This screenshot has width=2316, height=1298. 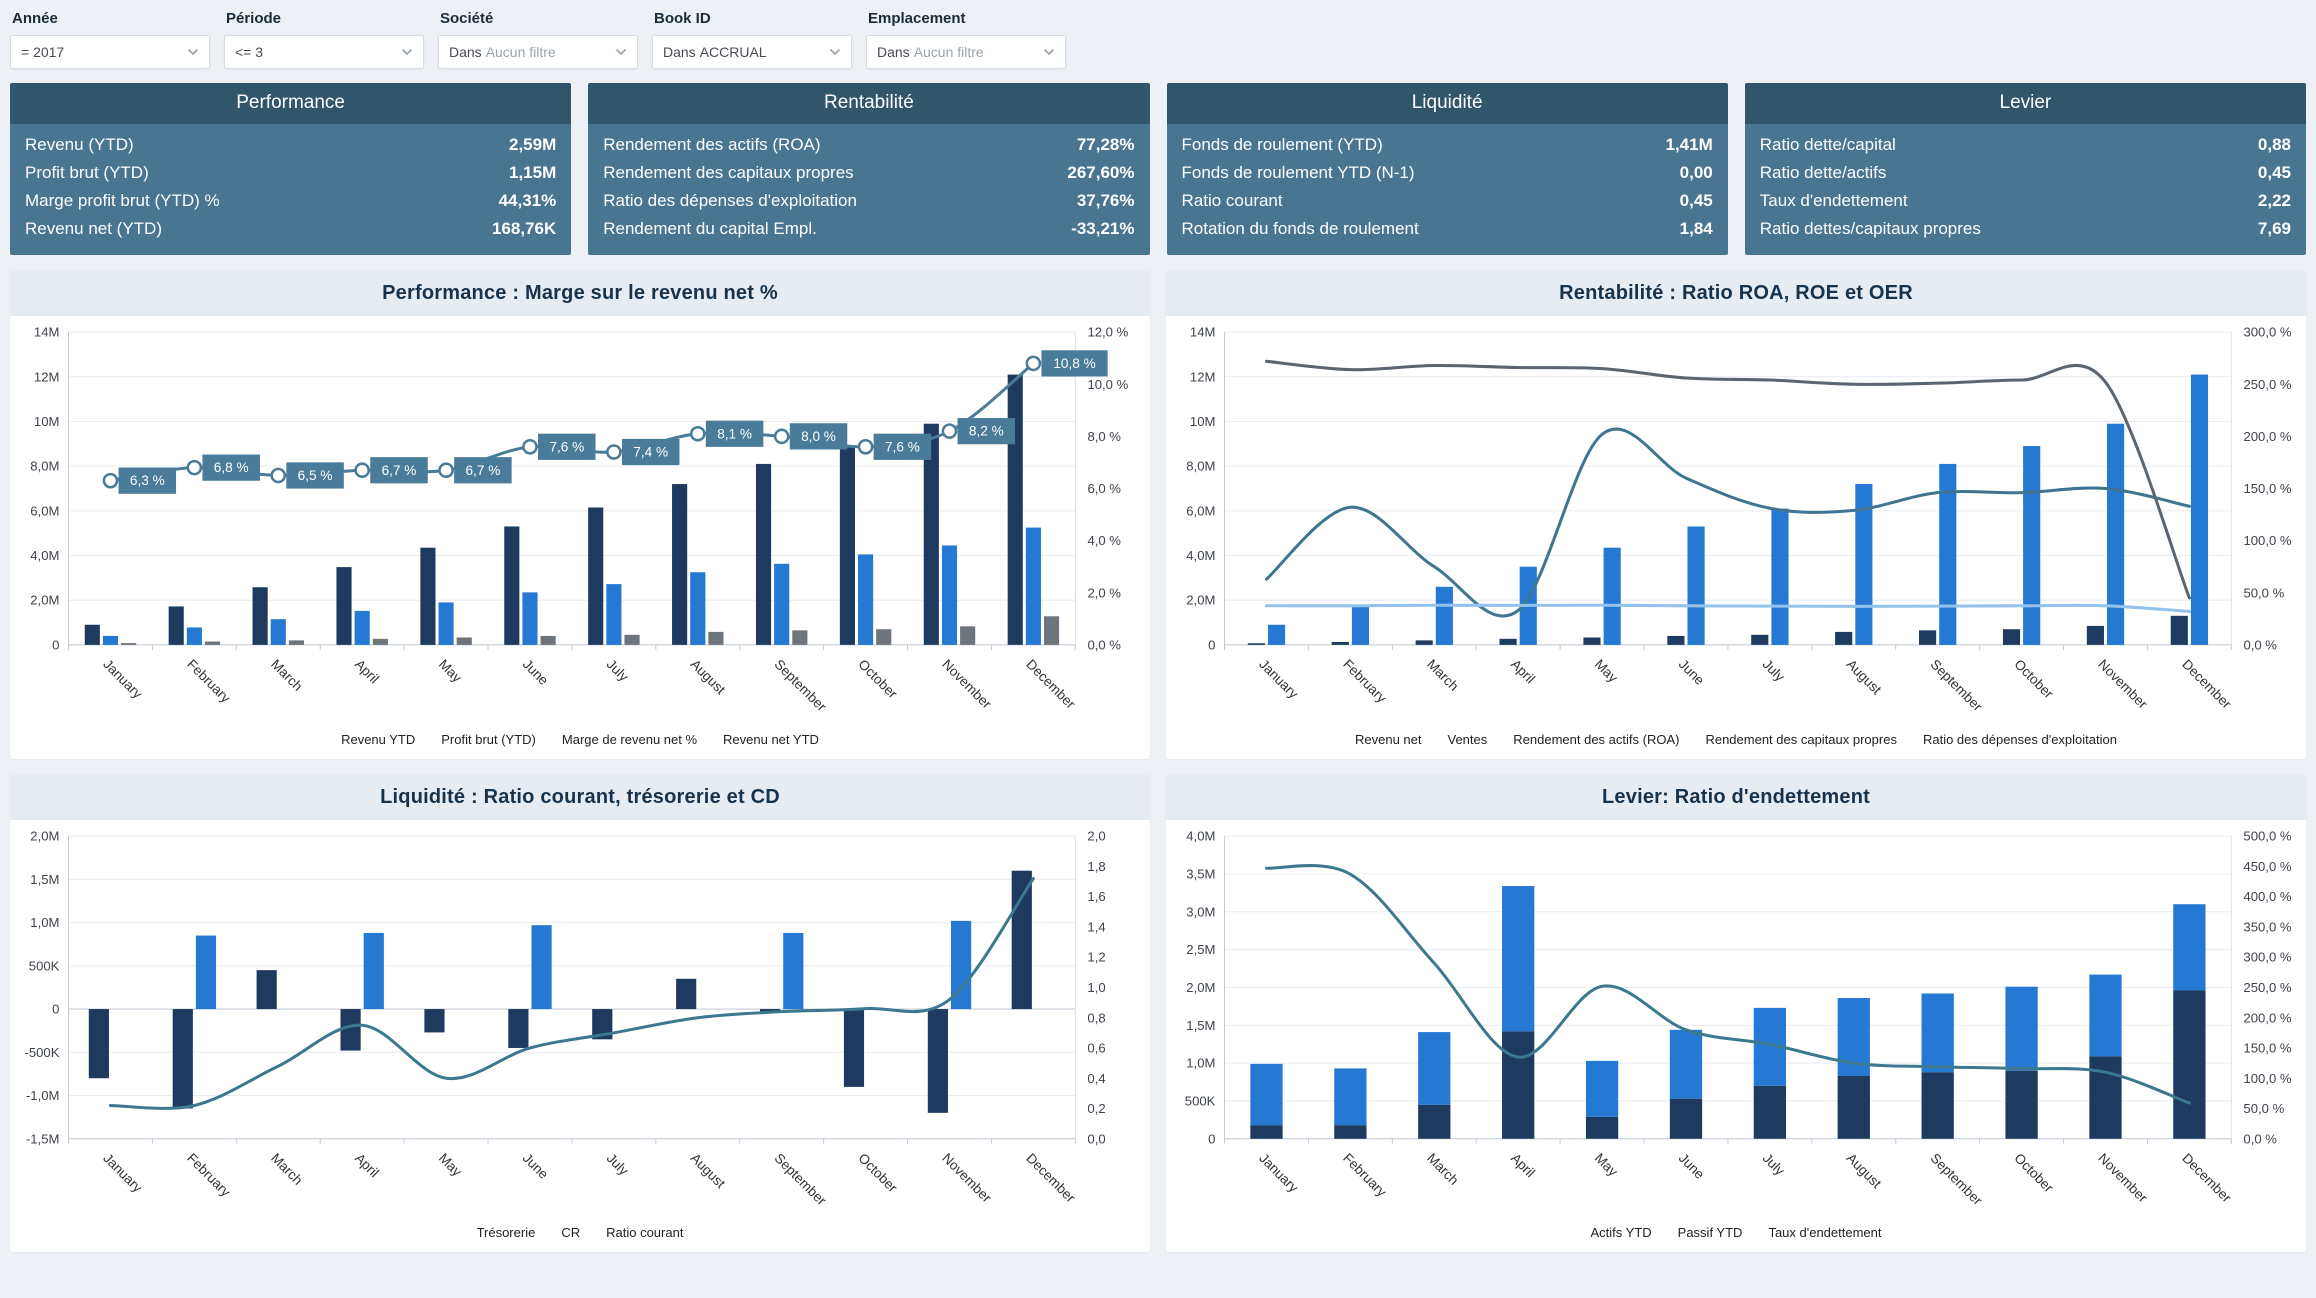 What do you see at coordinates (1602, 1088) in the screenshot?
I see `bar-Passif YTD-May` at bounding box center [1602, 1088].